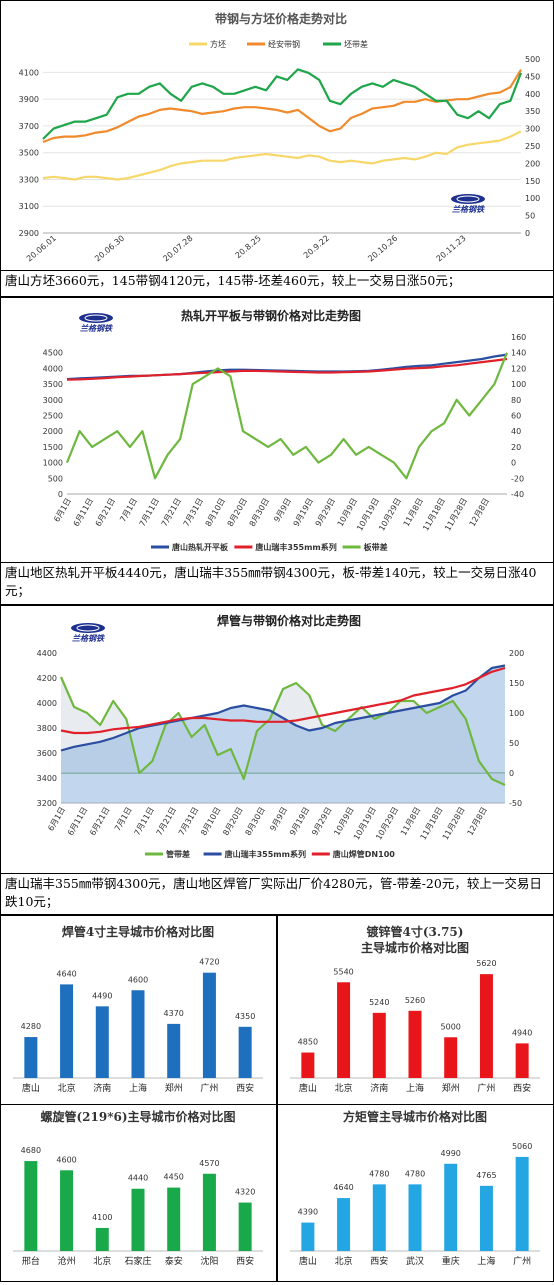  What do you see at coordinates (344, 1088) in the screenshot?
I see `bar2-category-label-1: 北京` at bounding box center [344, 1088].